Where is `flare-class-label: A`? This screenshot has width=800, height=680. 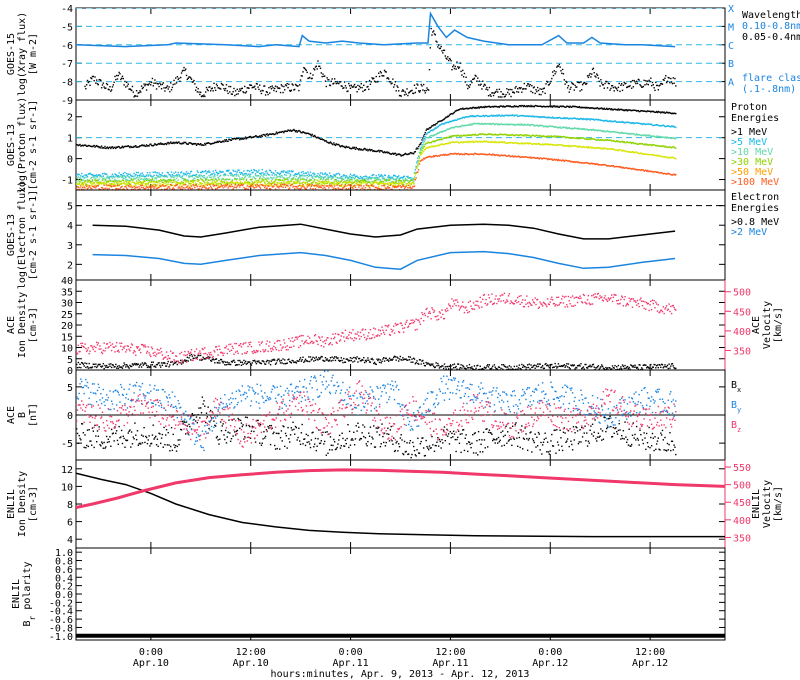 flare-class-label: A is located at coordinates (731, 83).